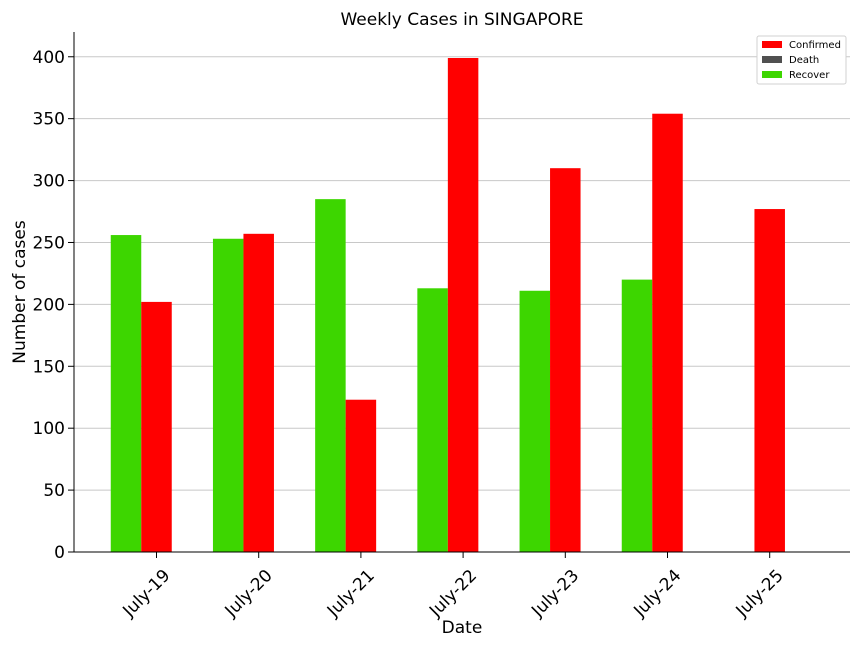  What do you see at coordinates (815, 45) in the screenshot?
I see `legend-label-confirmed: Confirmed` at bounding box center [815, 45].